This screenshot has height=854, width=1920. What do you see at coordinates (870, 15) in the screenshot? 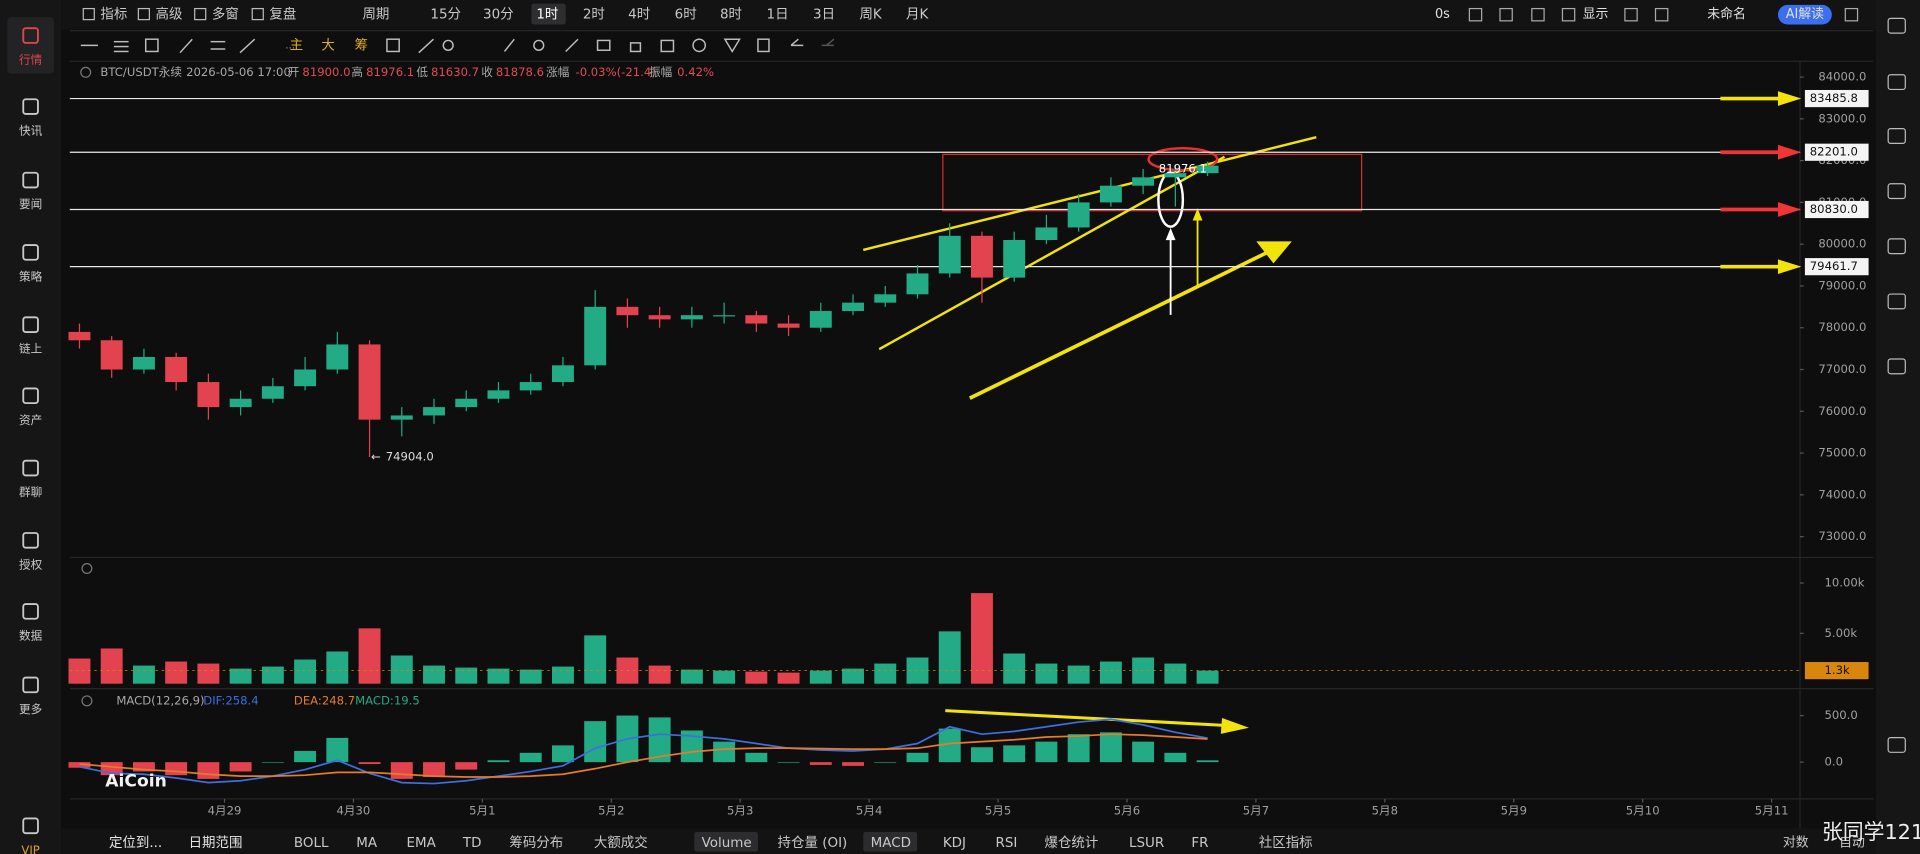
I see `toolbar-button: 周K` at bounding box center [870, 15].